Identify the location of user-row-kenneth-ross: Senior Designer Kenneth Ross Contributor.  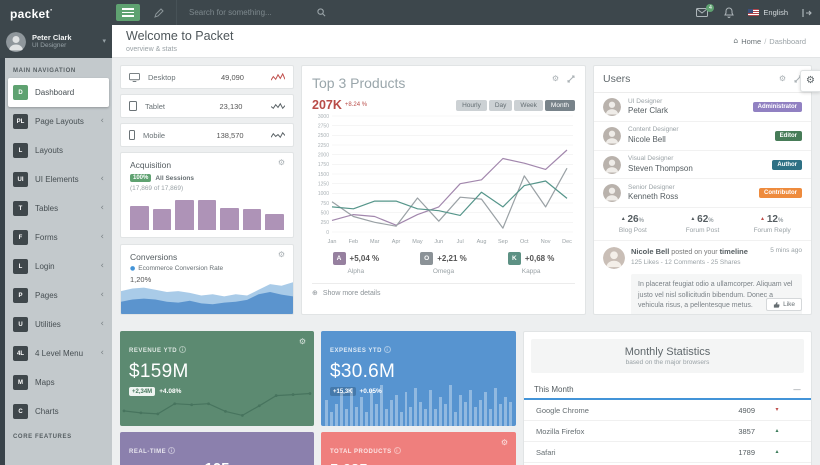
(702, 194).